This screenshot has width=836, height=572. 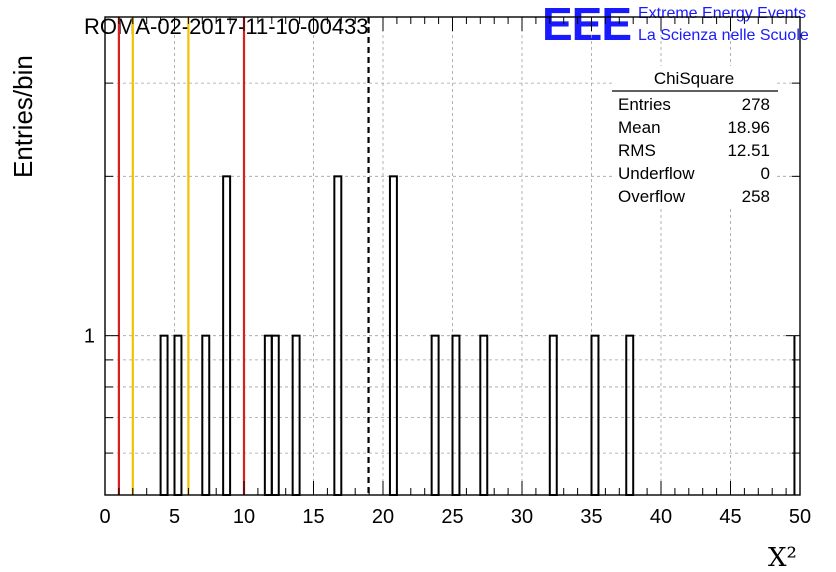 I want to click on x-tick-label: 30, so click(x=522, y=517).